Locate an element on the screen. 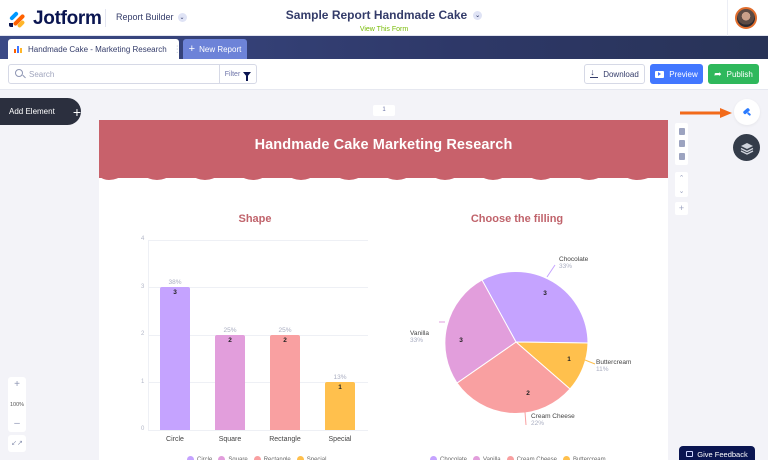 This screenshot has height=460, width=768. search-box: Filter is located at coordinates (132, 74).